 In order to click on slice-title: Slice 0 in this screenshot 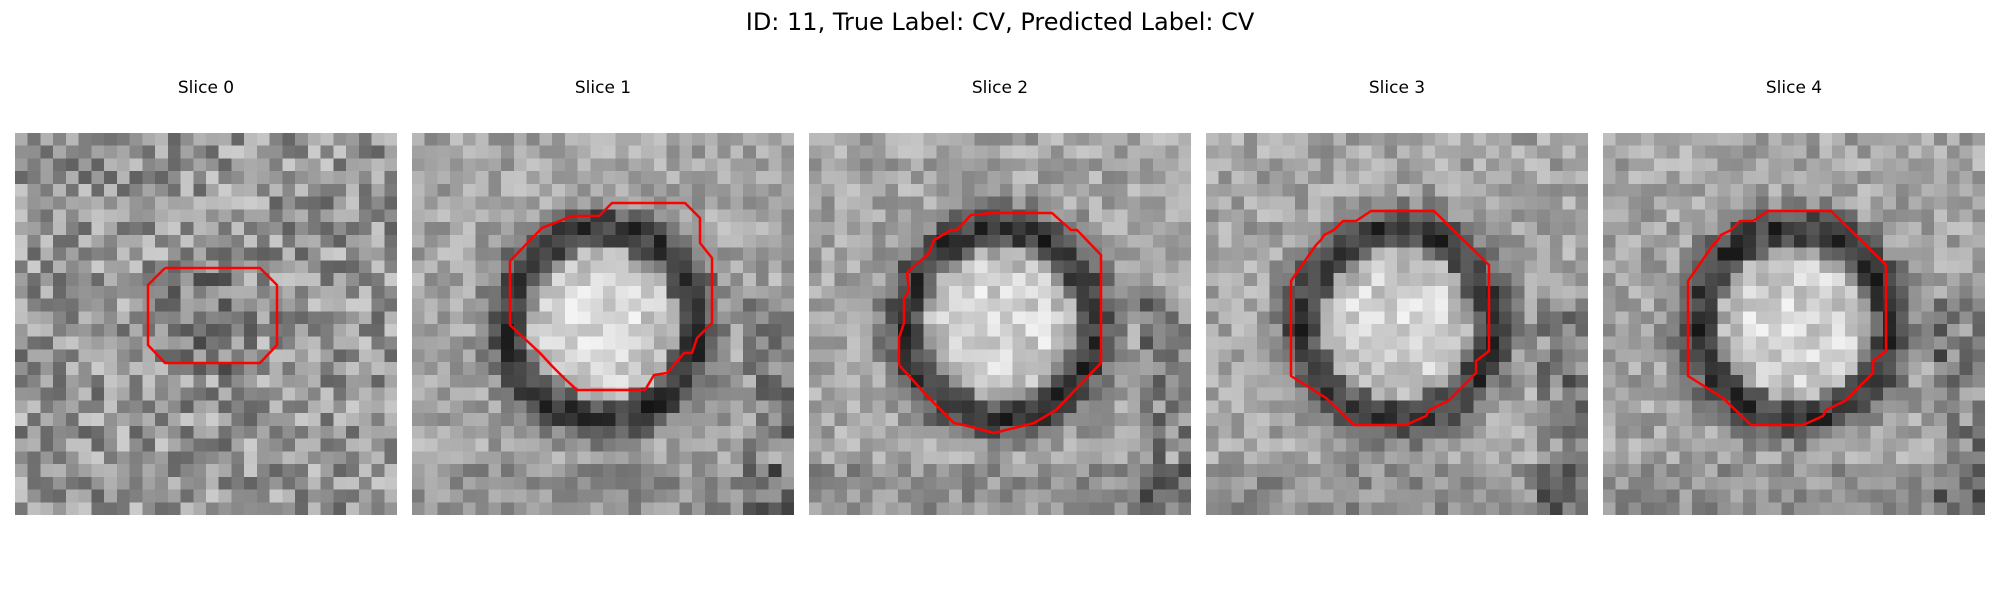, I will do `click(206, 88)`.